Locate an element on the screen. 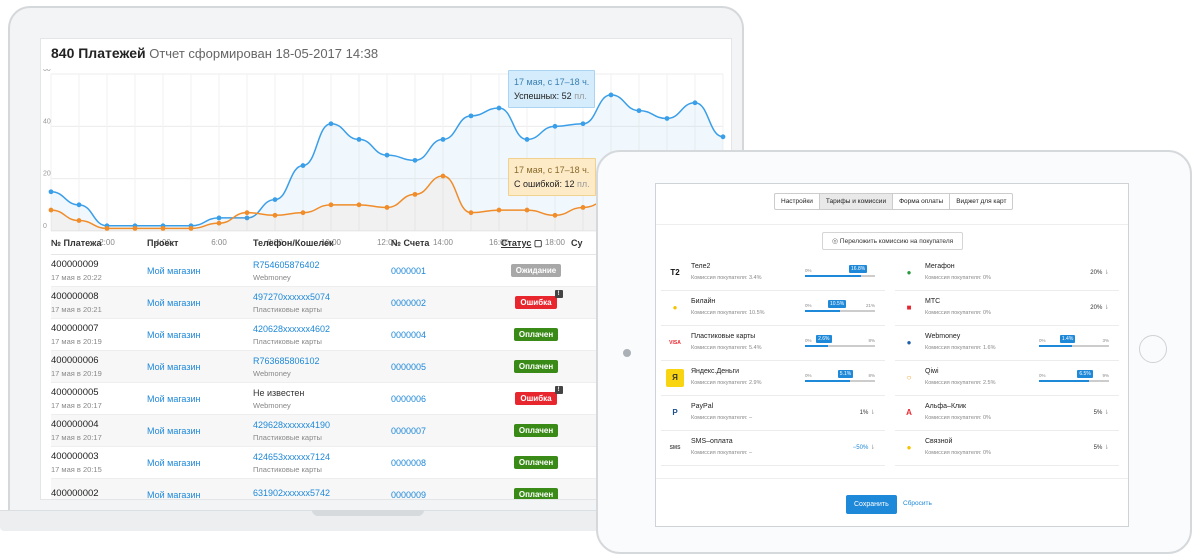 This screenshot has height=560, width=1200. account-link: 0000006 is located at coordinates (409, 398).